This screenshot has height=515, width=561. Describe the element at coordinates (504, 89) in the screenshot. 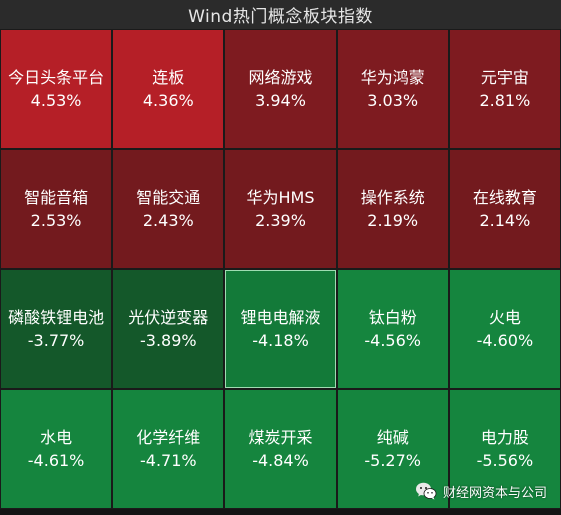

I see `heatmap-tile: 元宇宙 2.81%` at that location.